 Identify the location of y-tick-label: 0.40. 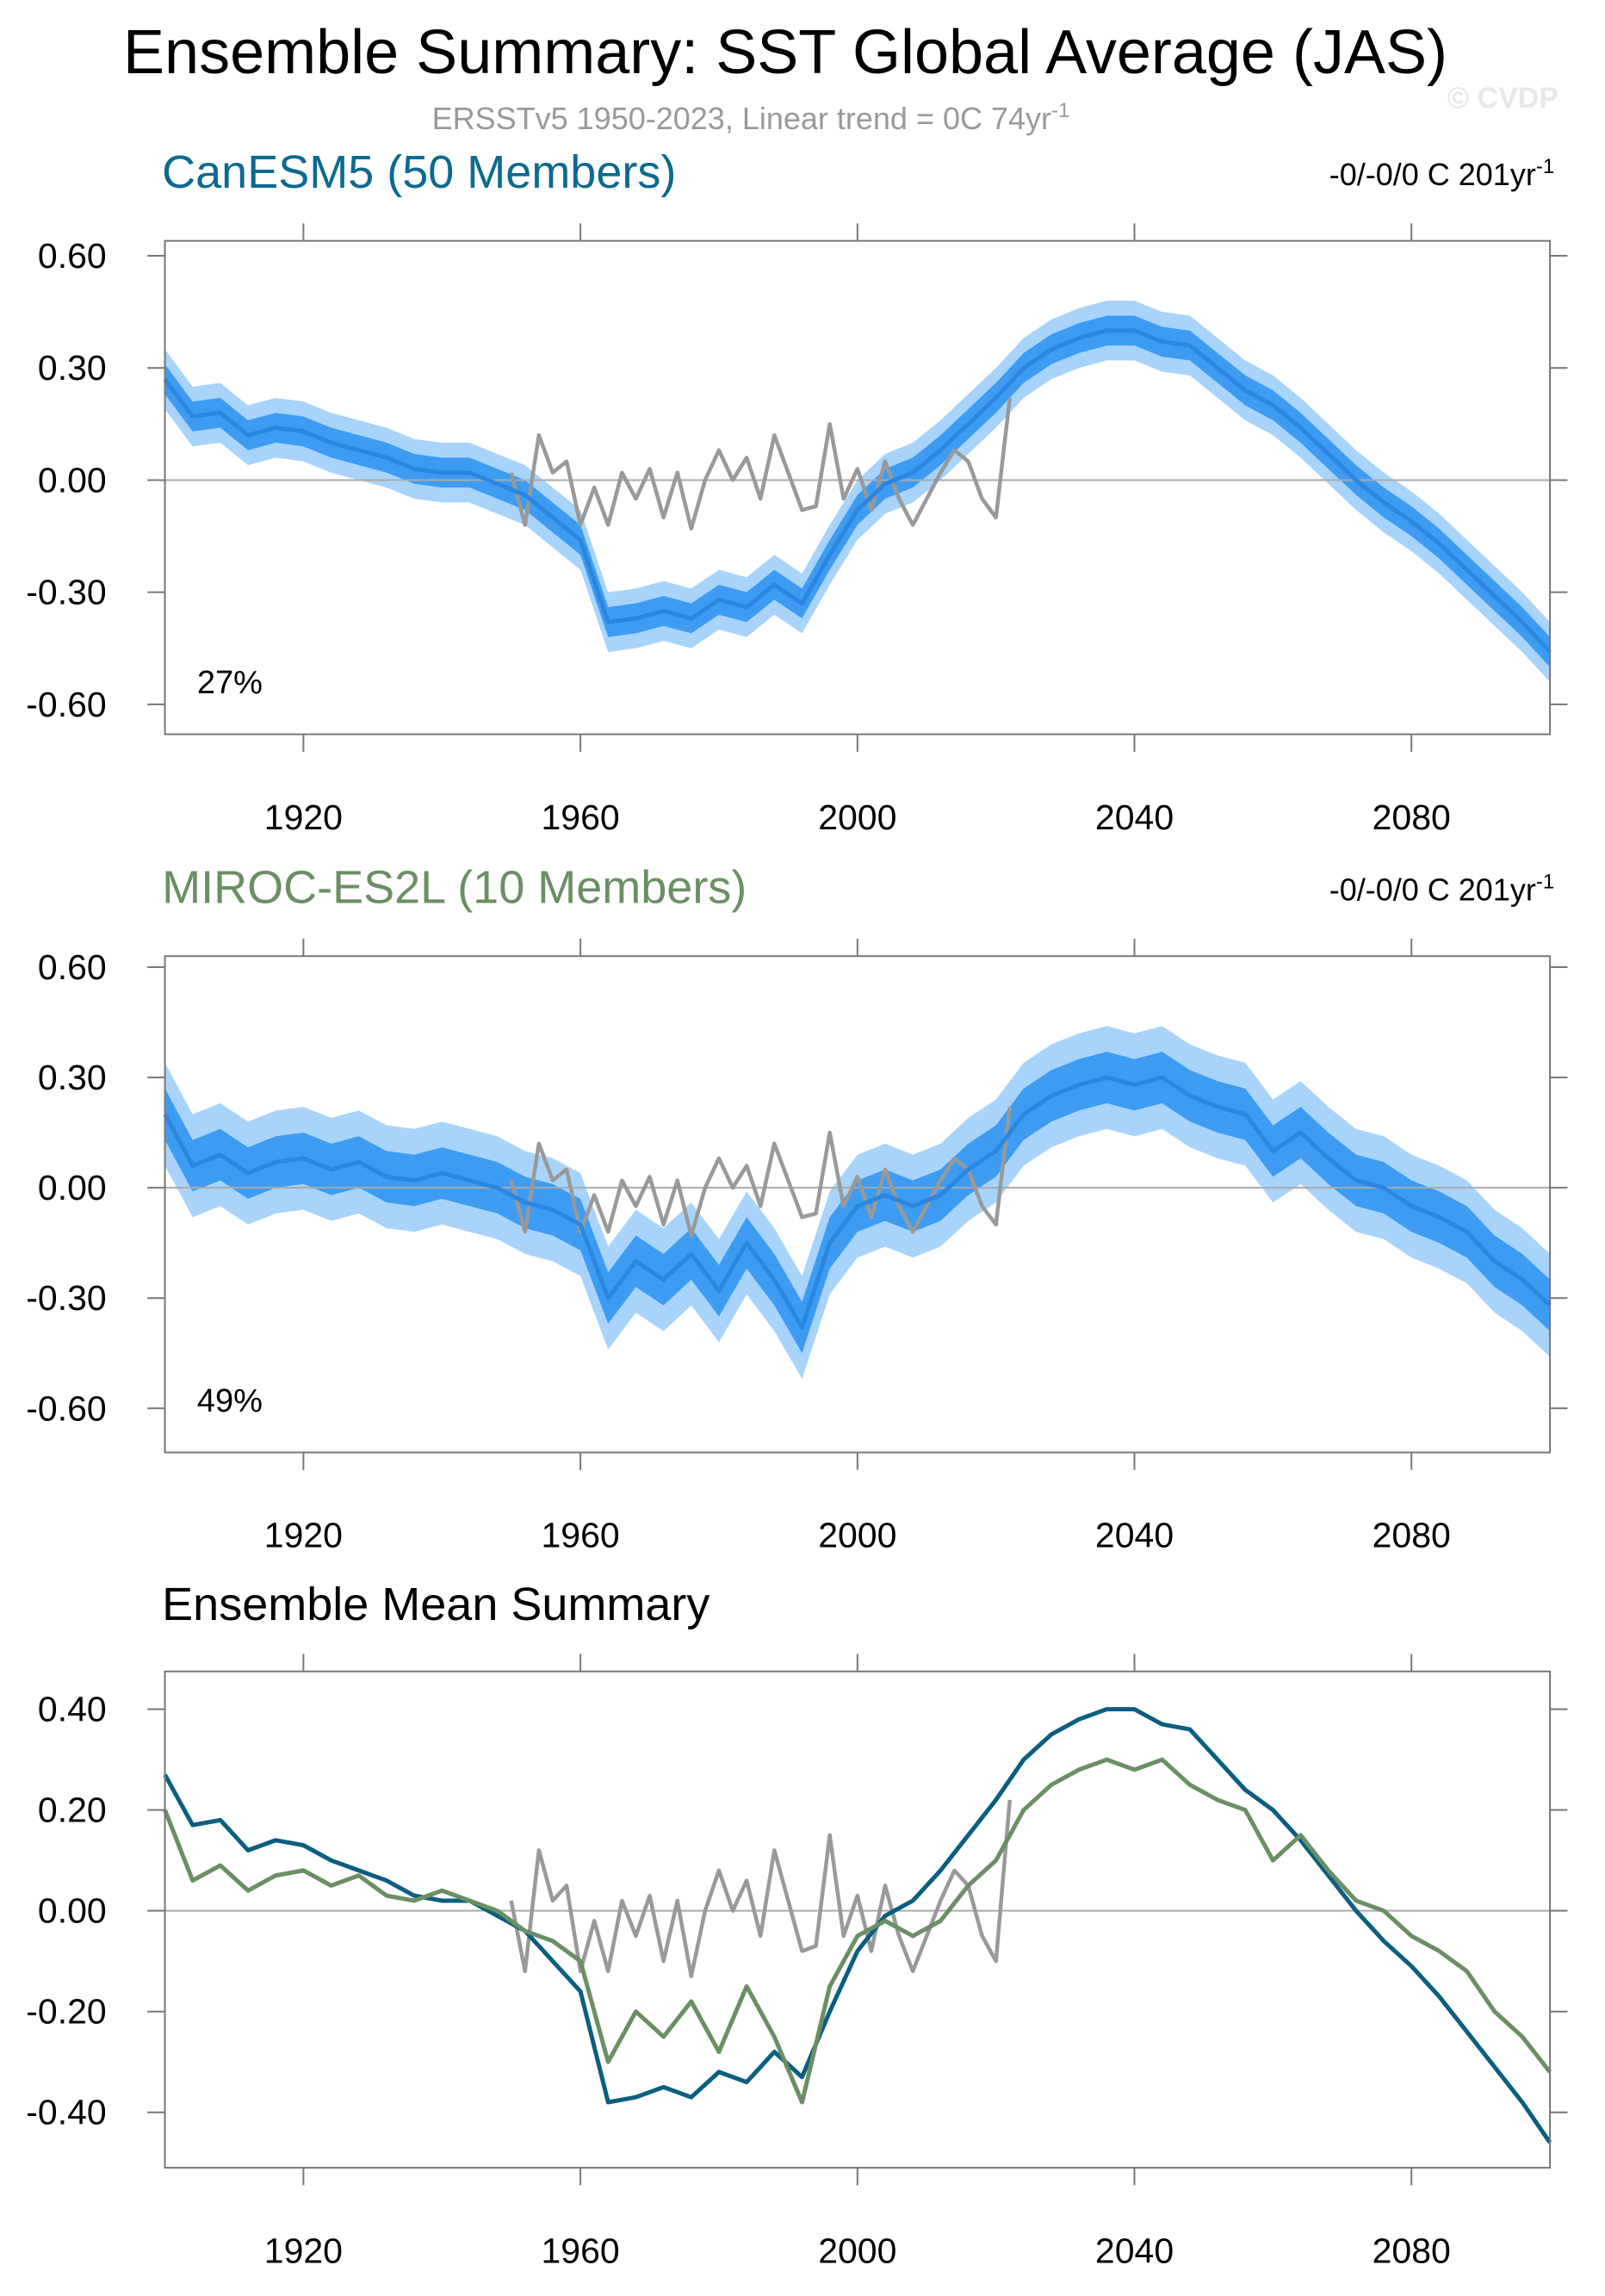
(72, 1709).